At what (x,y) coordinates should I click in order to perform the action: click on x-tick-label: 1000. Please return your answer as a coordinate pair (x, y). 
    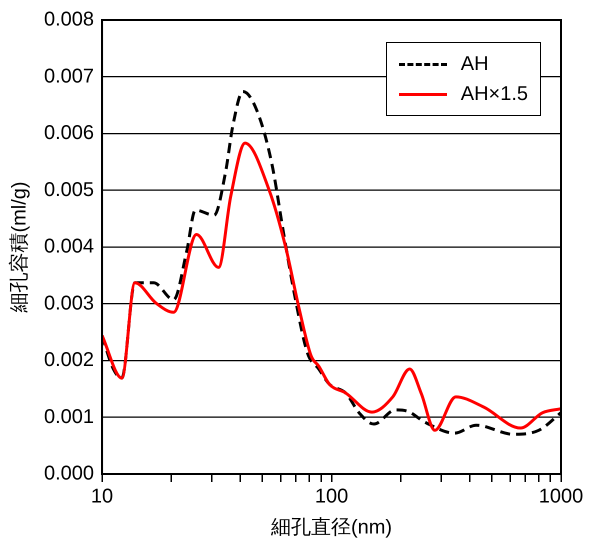
    Looking at the image, I should click on (561, 497).